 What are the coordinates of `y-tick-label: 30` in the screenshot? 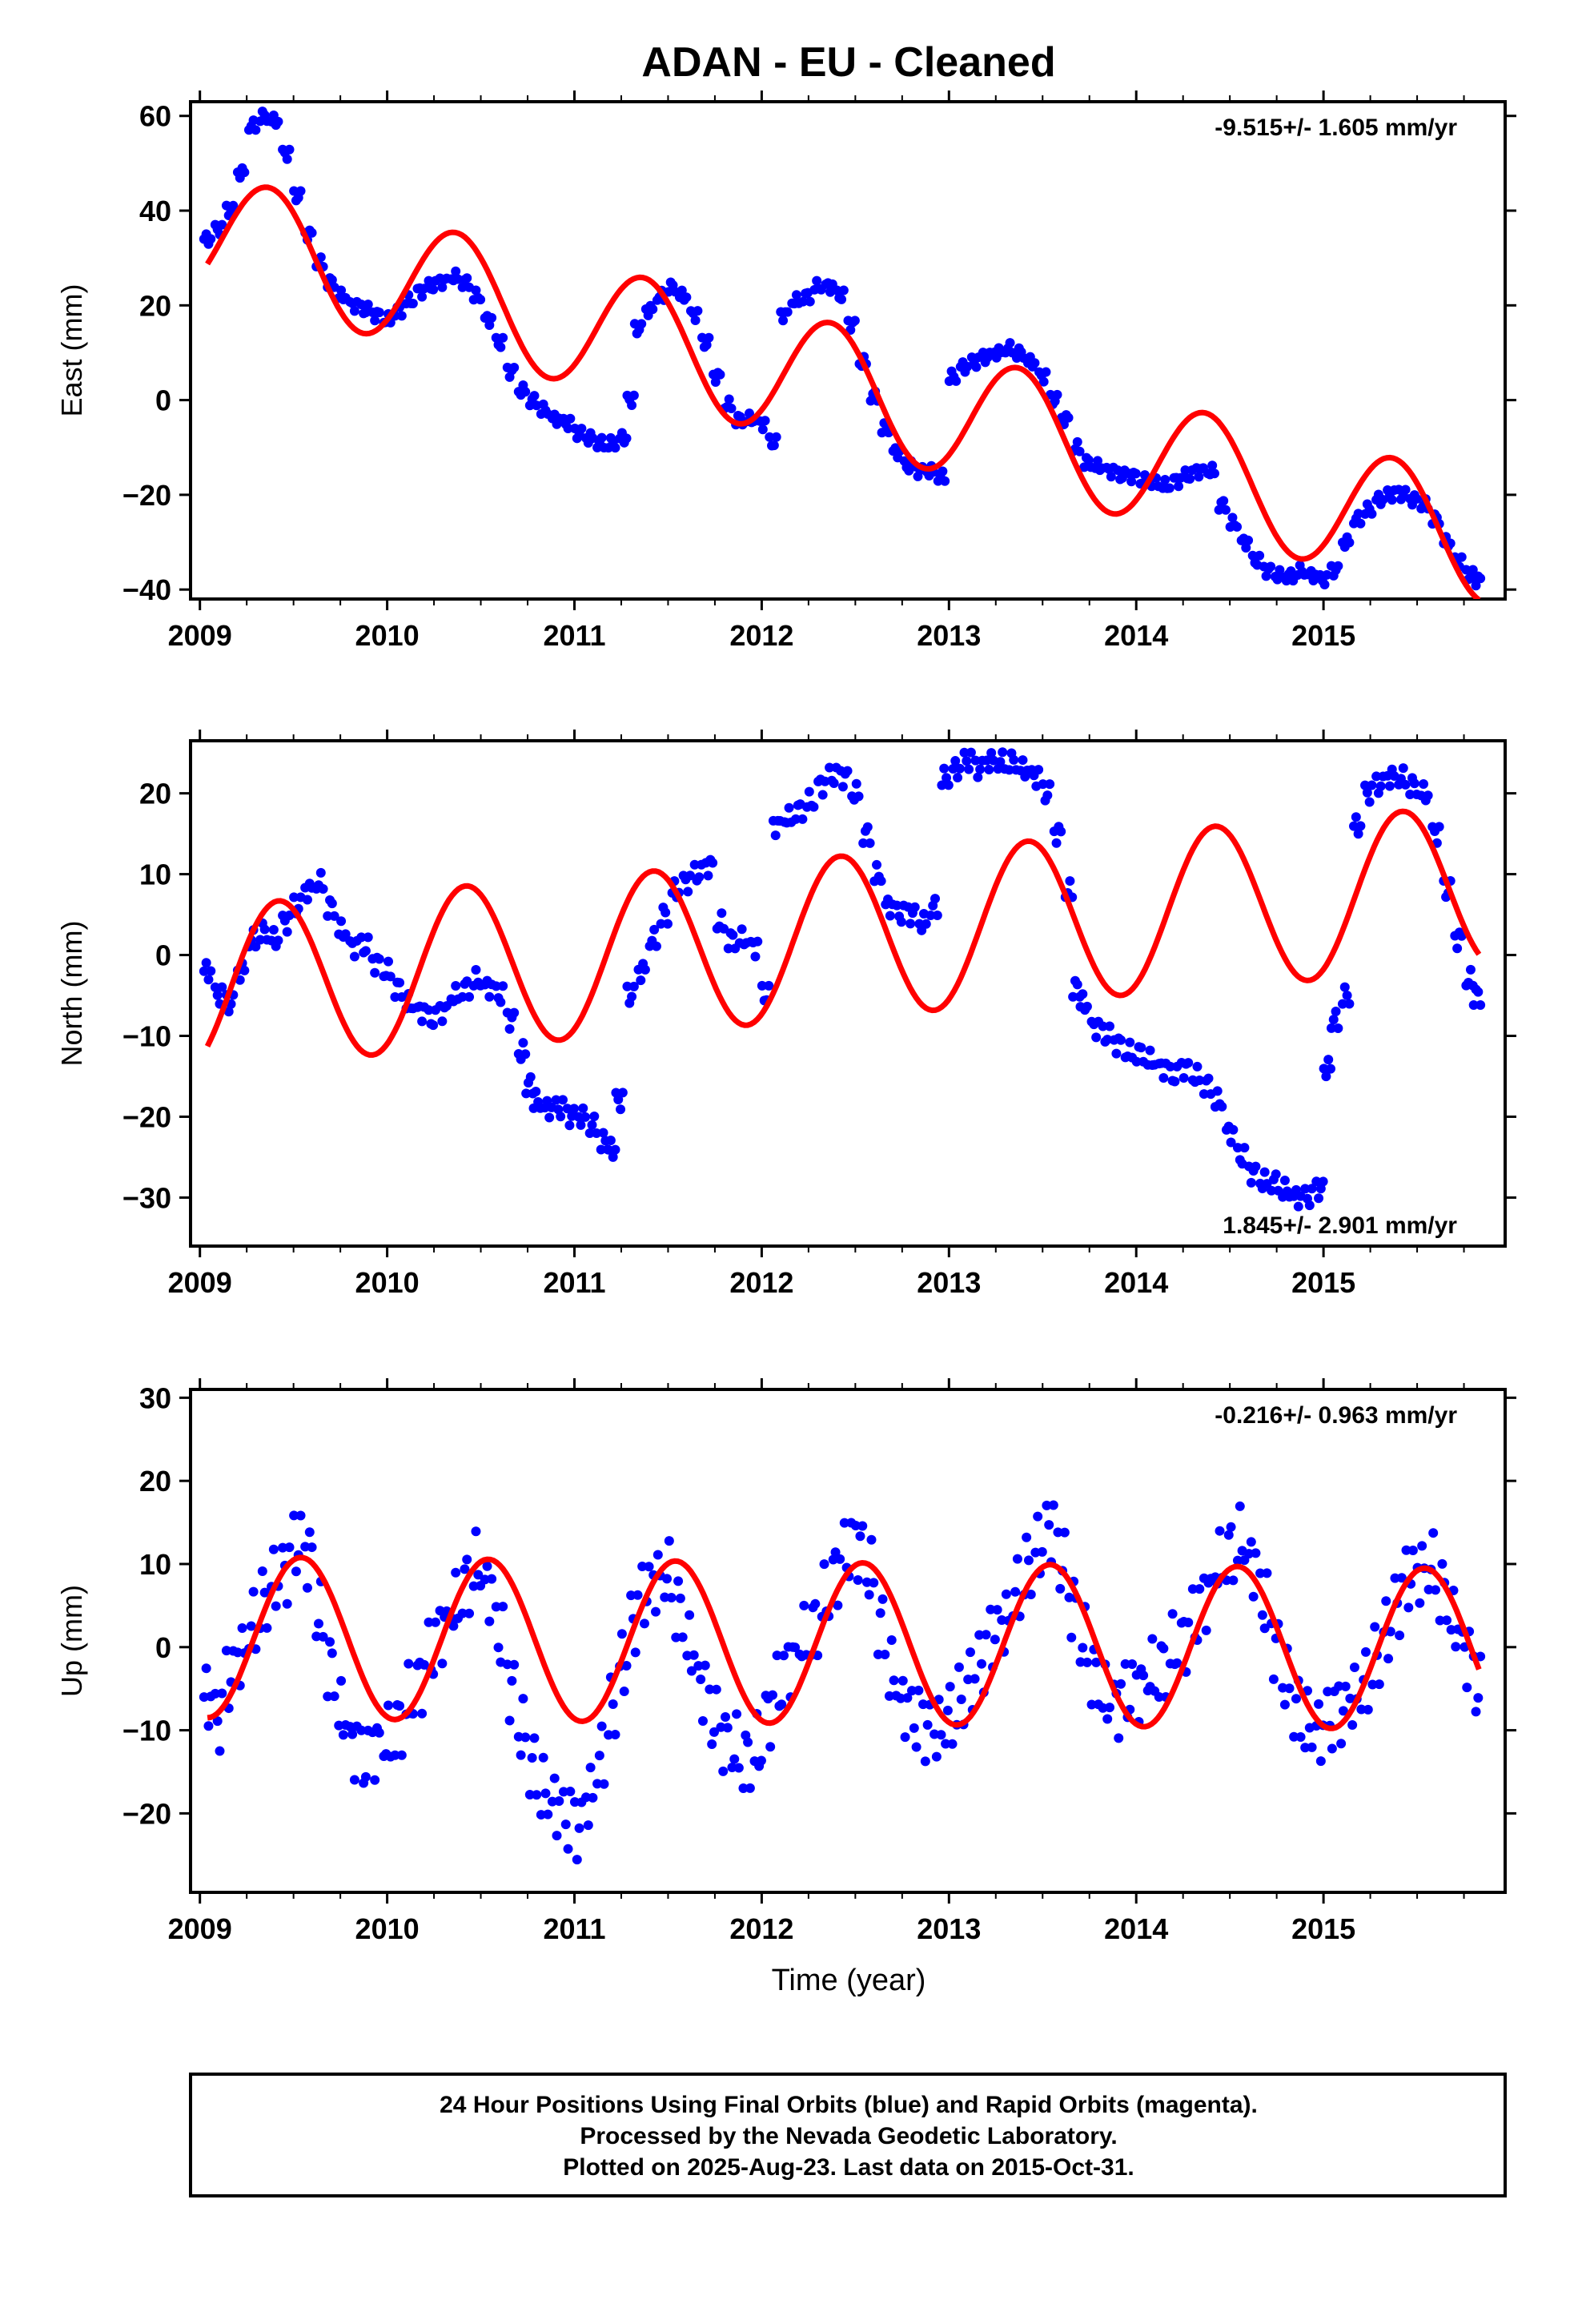 It's located at (155, 1397).